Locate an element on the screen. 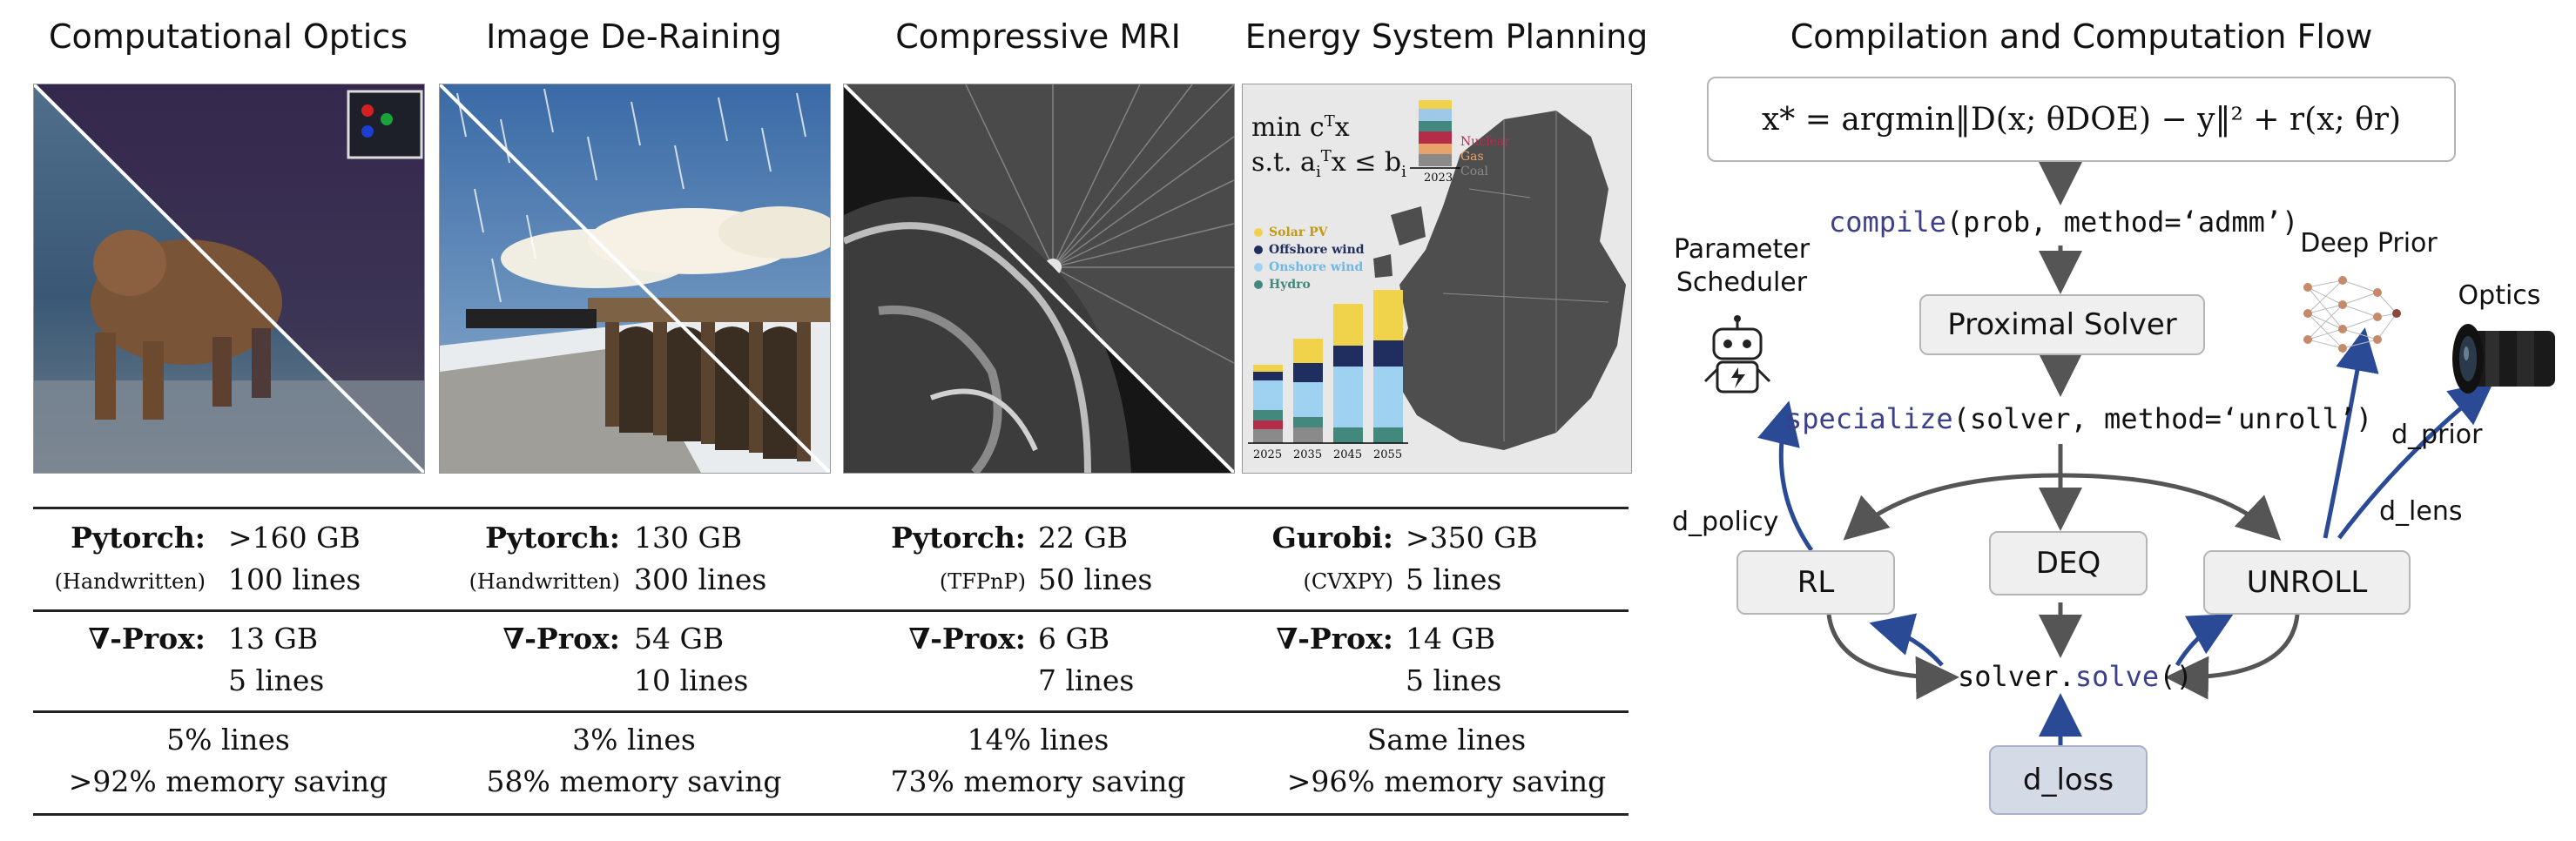 This screenshot has height=841, width=2576. compile-args: (prob, method=‘admm’) is located at coordinates (2122, 222).